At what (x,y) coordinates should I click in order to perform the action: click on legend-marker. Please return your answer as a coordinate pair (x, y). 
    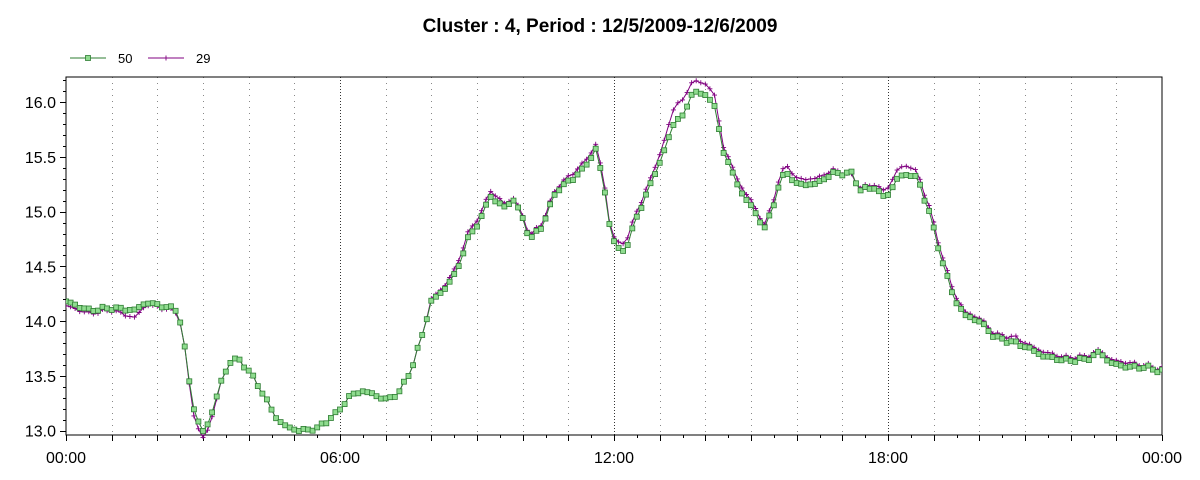
    Looking at the image, I should click on (88, 58).